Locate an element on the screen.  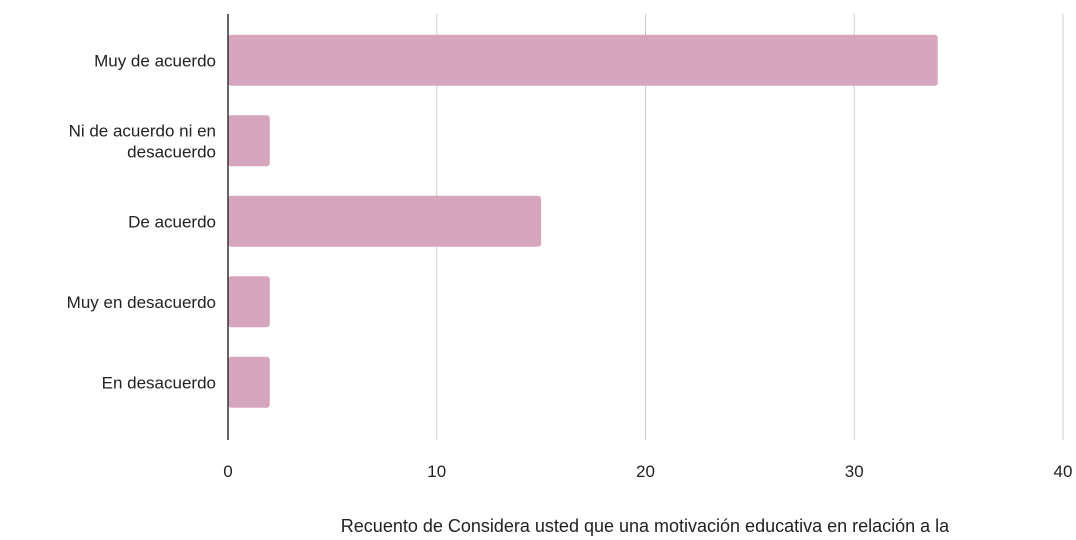
x-tick-label: 30 is located at coordinates (854, 471).